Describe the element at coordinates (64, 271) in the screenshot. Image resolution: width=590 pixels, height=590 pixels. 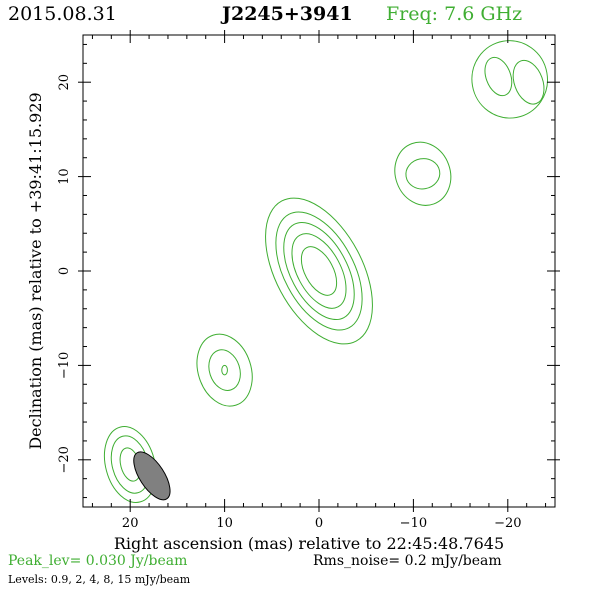
I see `y-tick-label: 0` at that location.